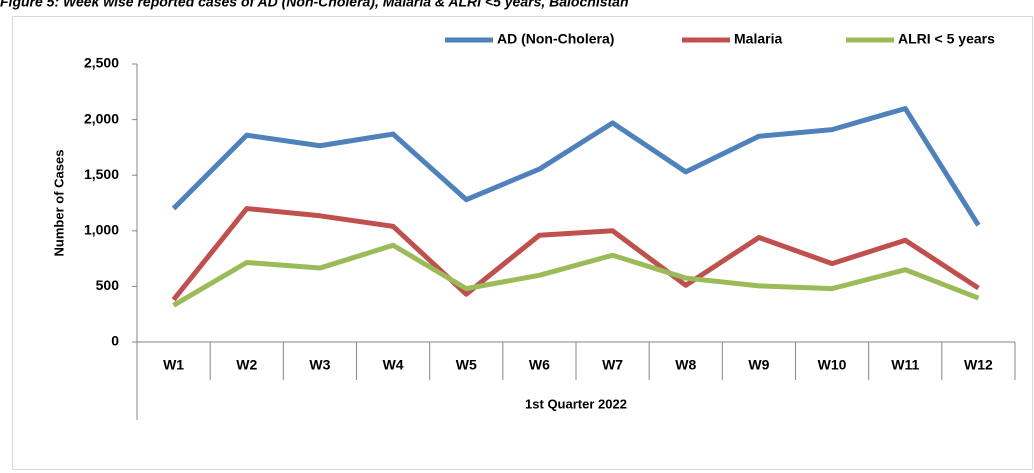  Describe the element at coordinates (101, 230) in the screenshot. I see `y-tick-label: 1,000` at that location.